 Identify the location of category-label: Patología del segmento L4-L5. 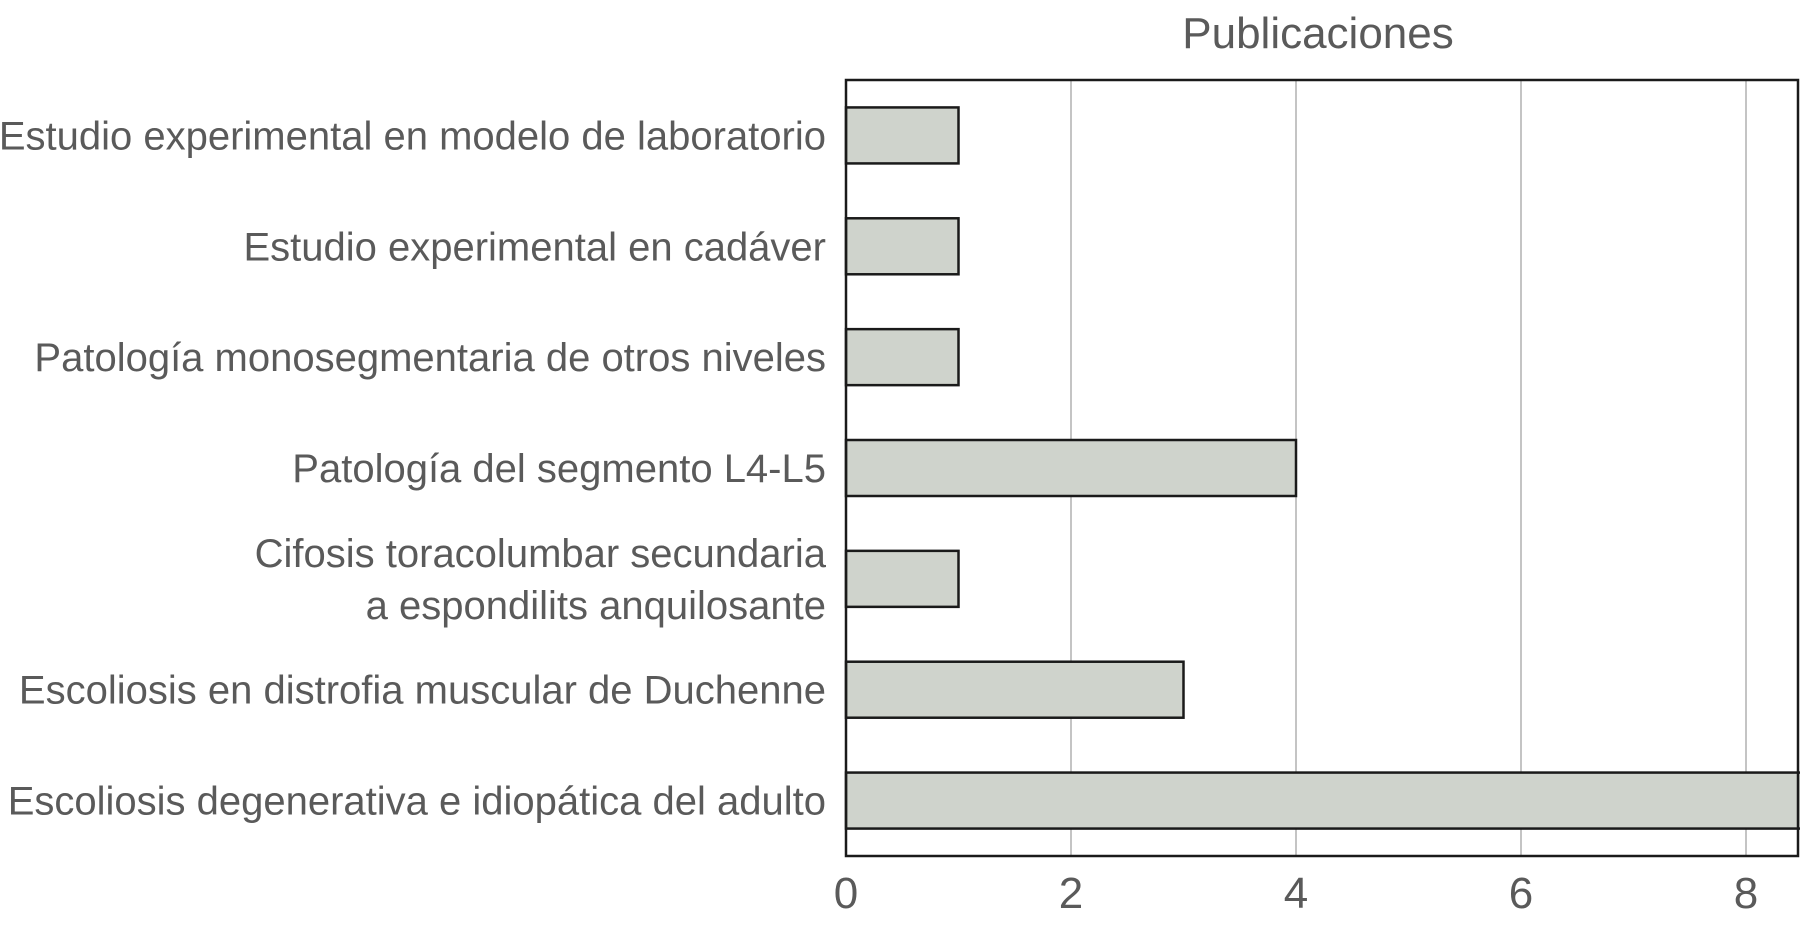
(559, 469).